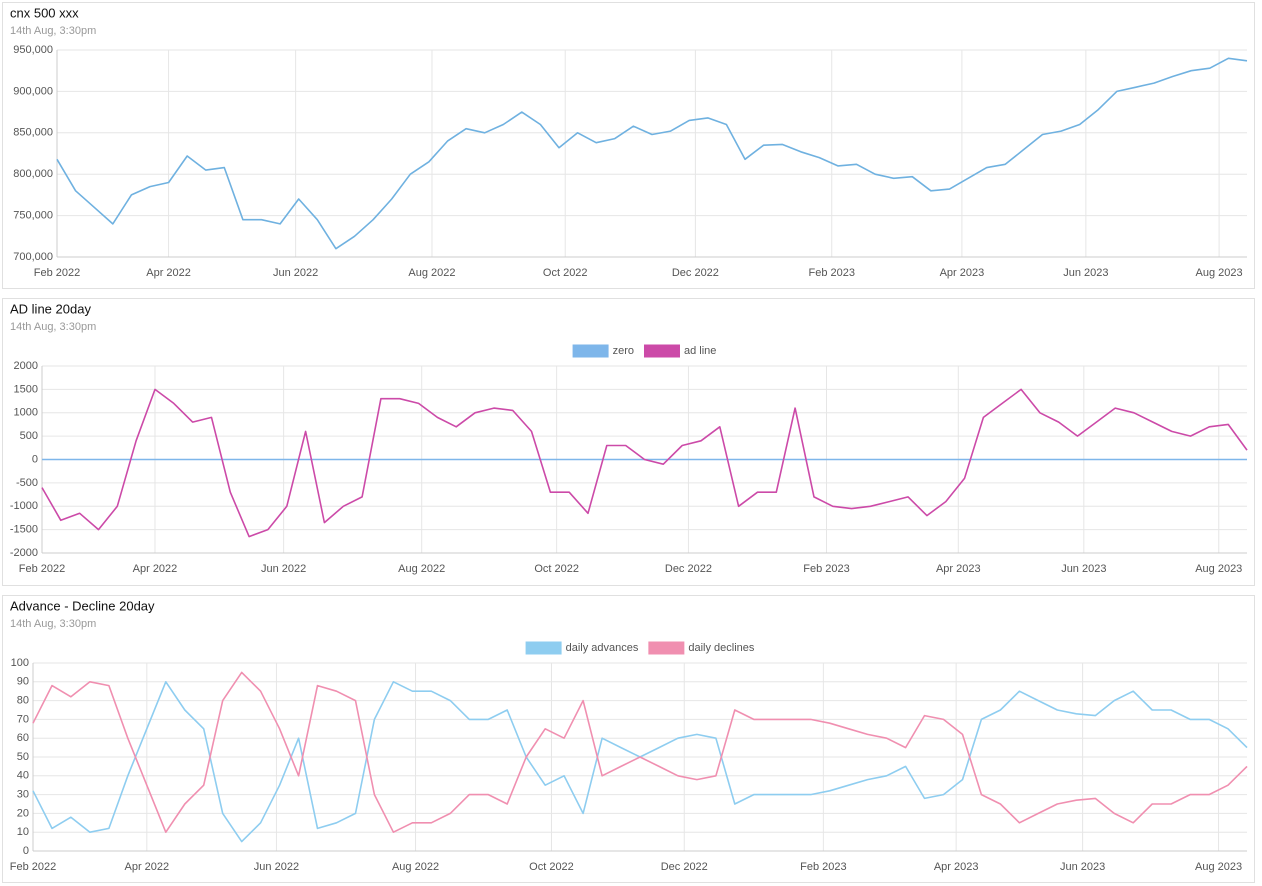  What do you see at coordinates (44, 12) in the screenshot?
I see `chart-title: cnx 500 xxx` at bounding box center [44, 12].